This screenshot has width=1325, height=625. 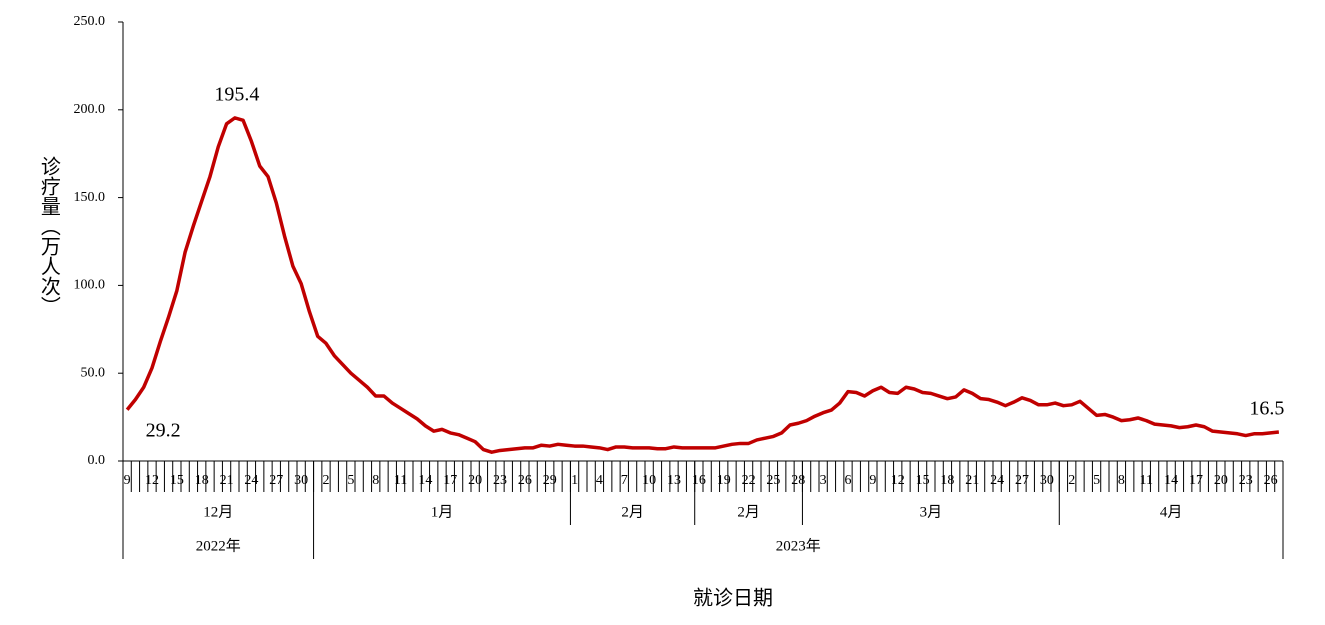 What do you see at coordinates (574, 480) in the screenshot?
I see `x-tick-label: 1` at bounding box center [574, 480].